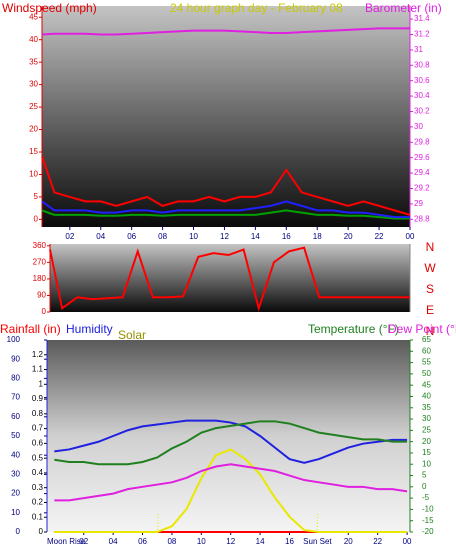 This screenshot has height=547, width=456. What do you see at coordinates (15, 416) in the screenshot?
I see `y-tick-label: 60` at bounding box center [15, 416].